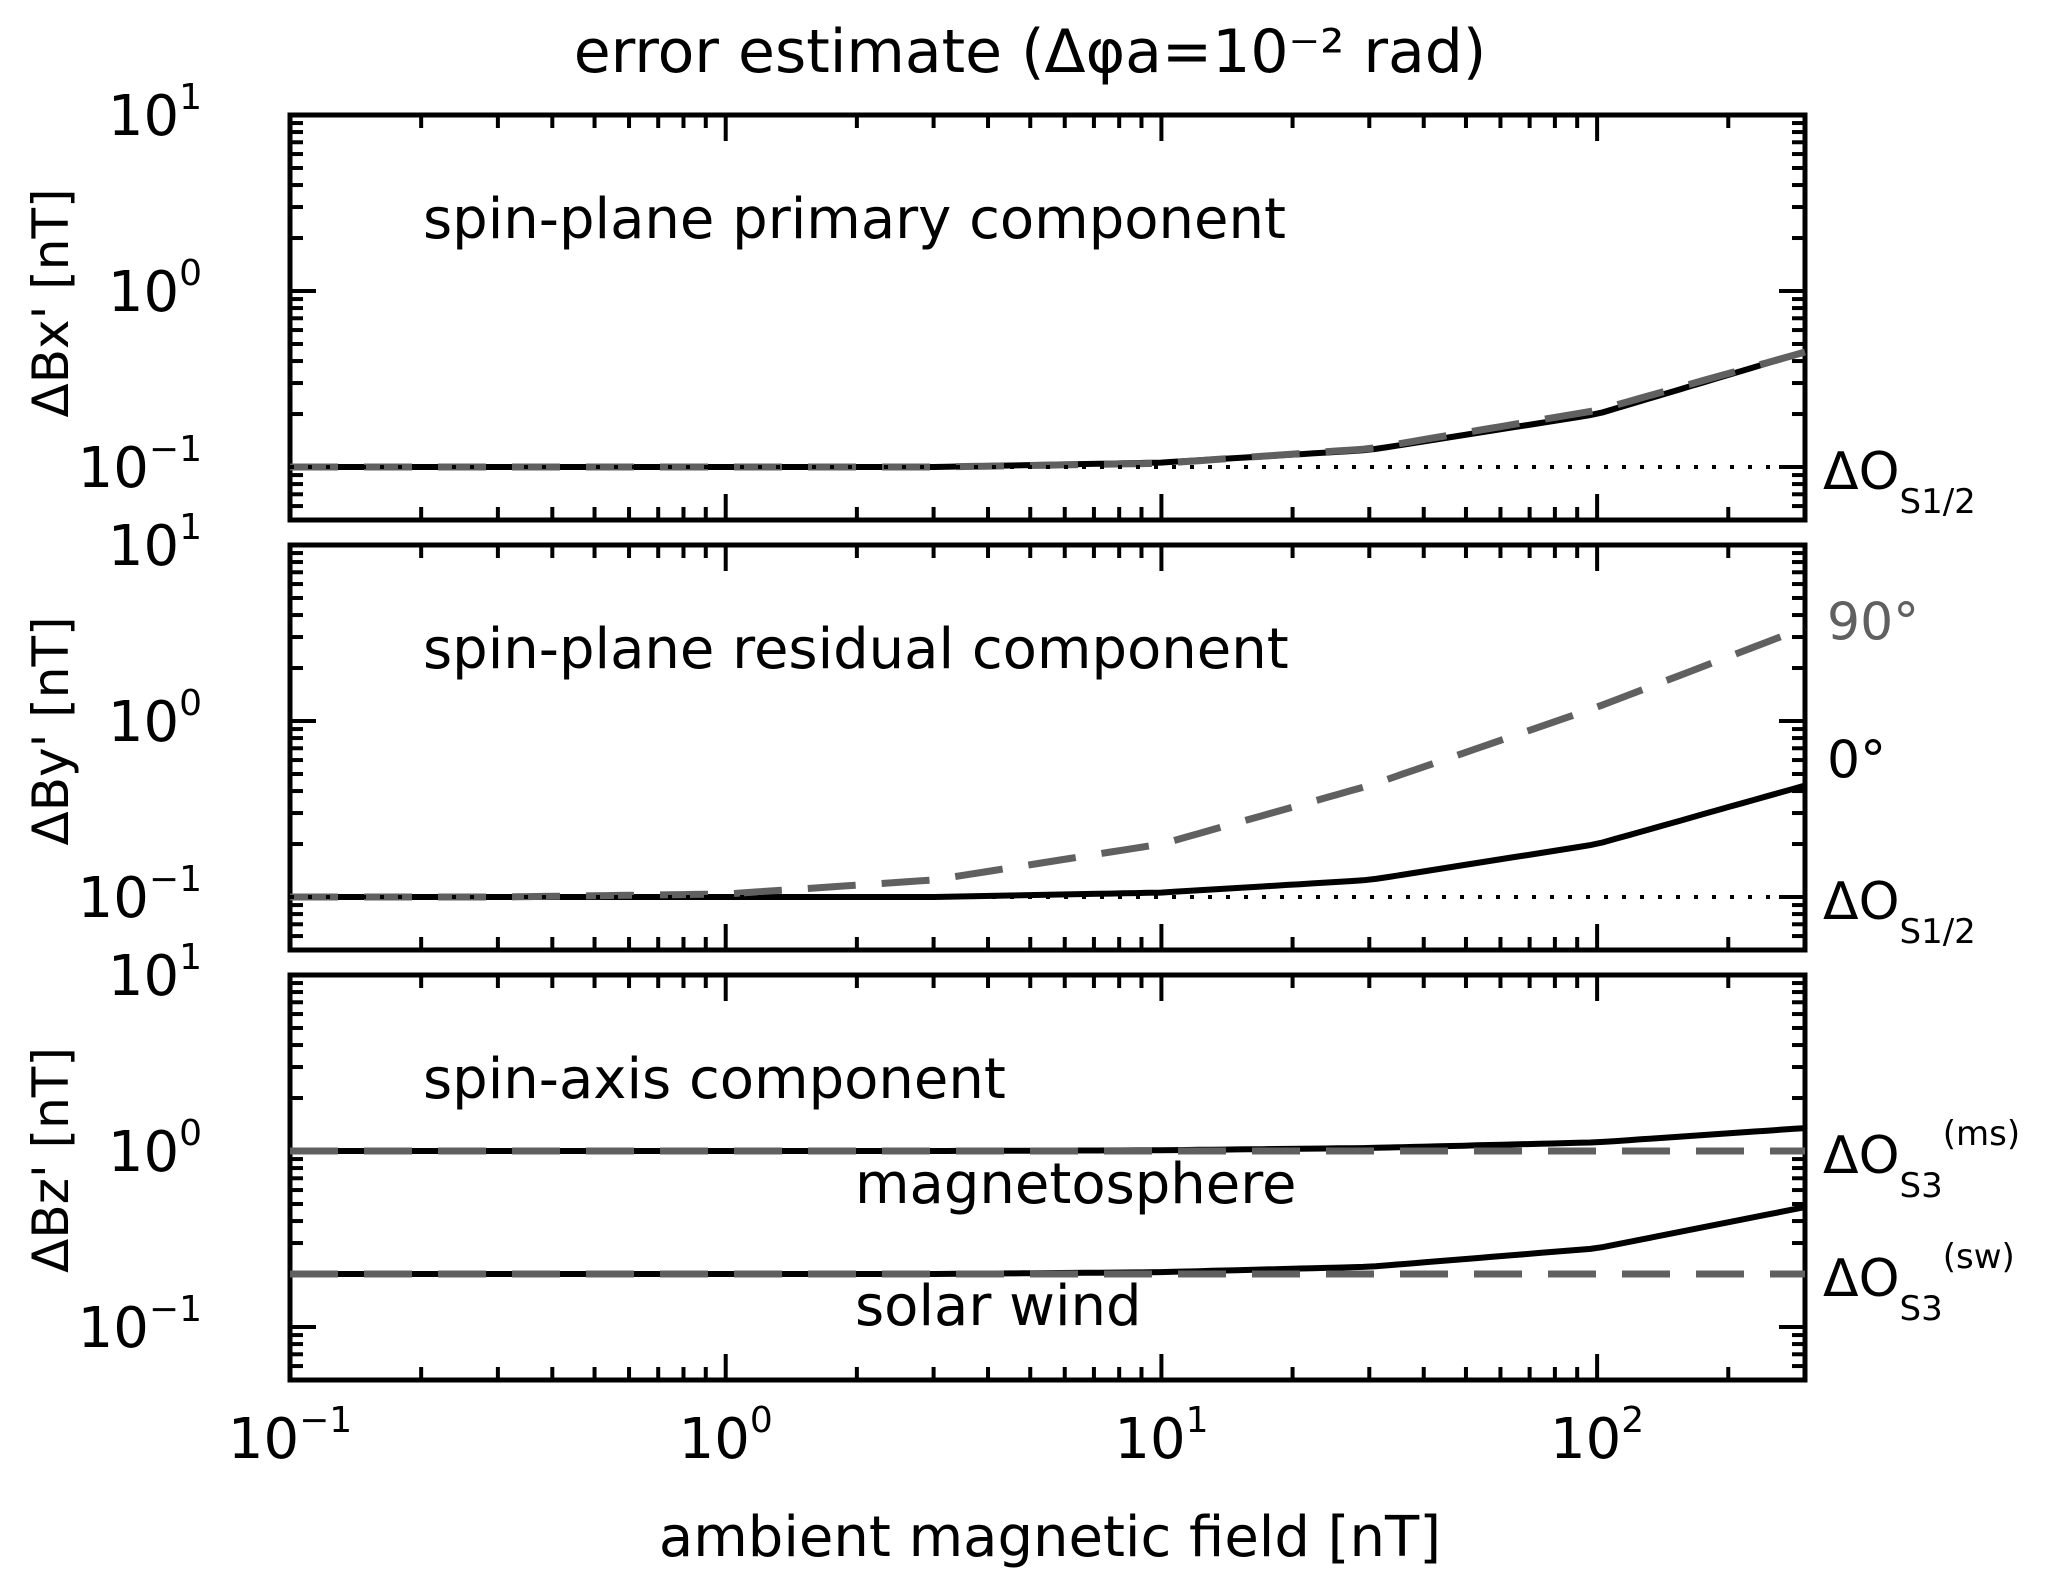 This screenshot has height=1591, width=2067. What do you see at coordinates (1597, 1436) in the screenshot?
I see `x-tick-label: 10²` at bounding box center [1597, 1436].